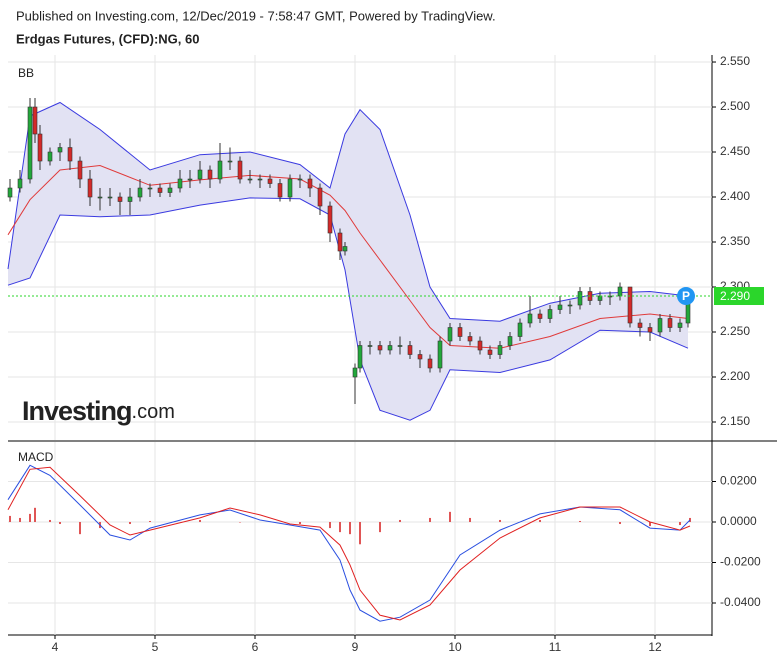  Describe the element at coordinates (735, 296) in the screenshot. I see `last-price-label: 2.290` at that location.